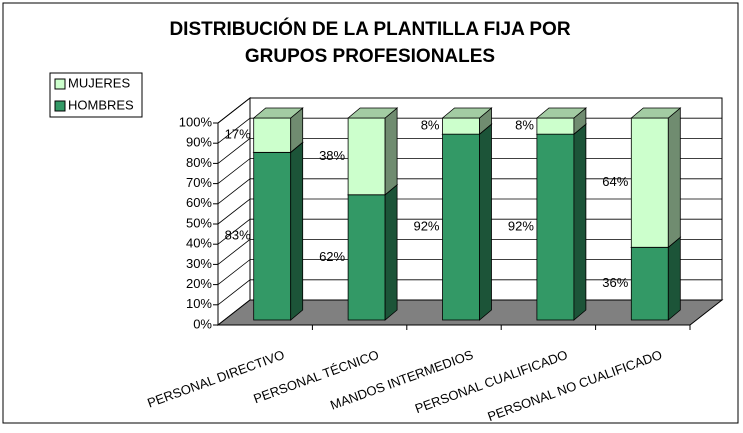  What do you see at coordinates (332, 256) in the screenshot?
I see `data-label: 62%` at bounding box center [332, 256].